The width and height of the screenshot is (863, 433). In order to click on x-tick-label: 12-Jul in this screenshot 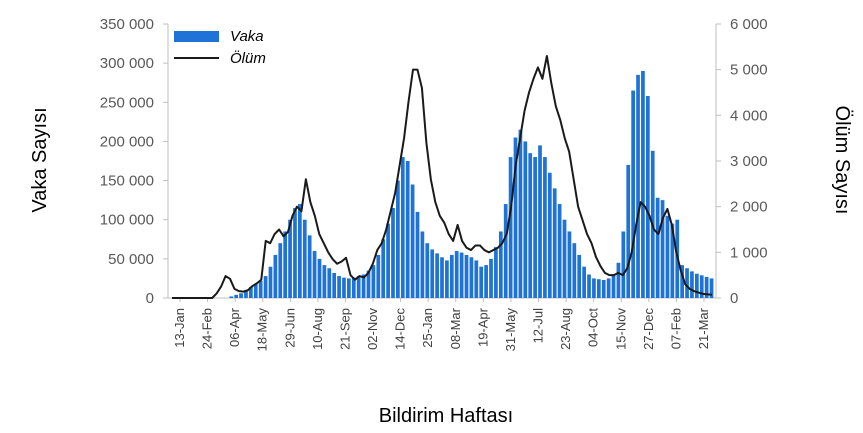, I will do `click(538, 326)`.